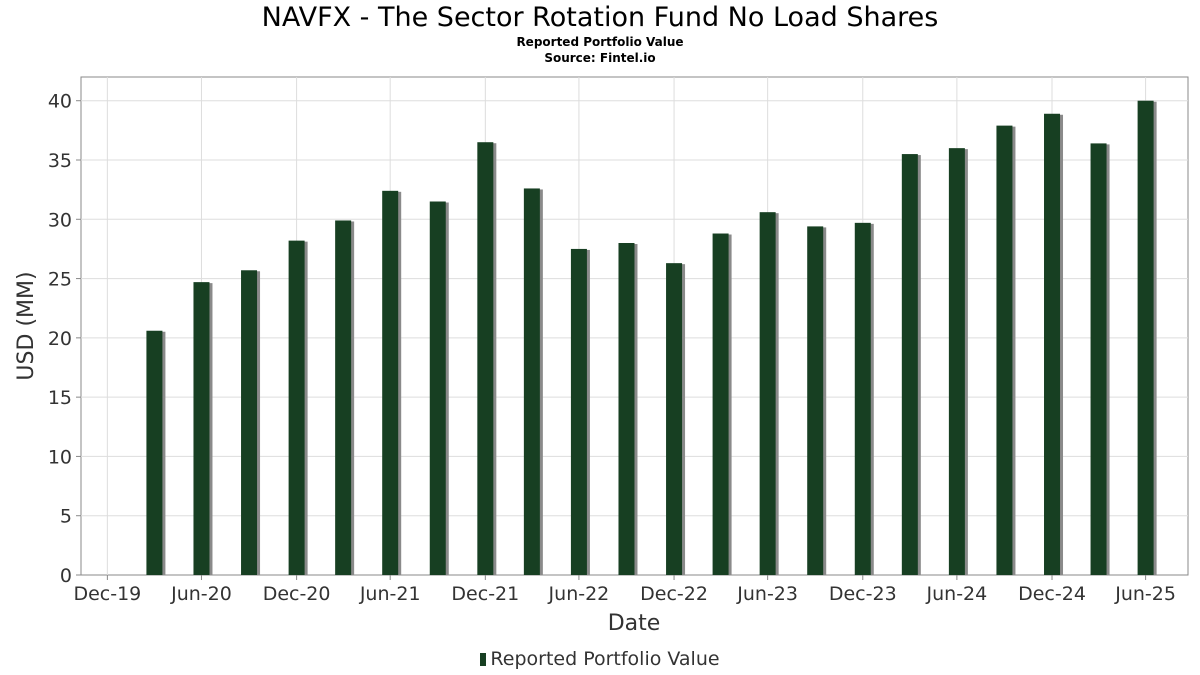 The width and height of the screenshot is (1200, 675). What do you see at coordinates (60, 339) in the screenshot?
I see `y-tick-label: 20` at bounding box center [60, 339].